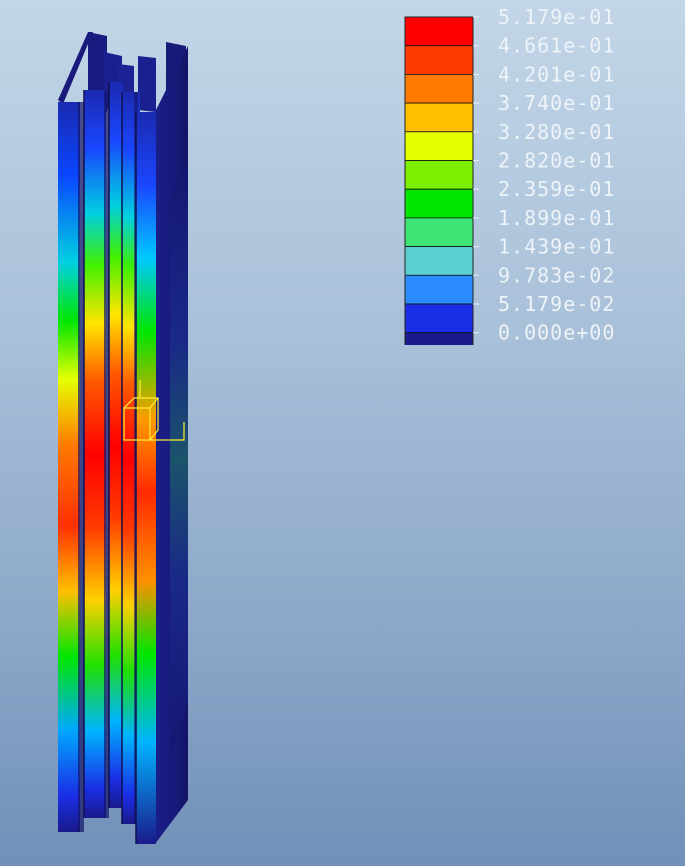 The height and width of the screenshot is (866, 685). What do you see at coordinates (556, 161) in the screenshot?
I see `legend-label-5: 2.820e-01` at bounding box center [556, 161].